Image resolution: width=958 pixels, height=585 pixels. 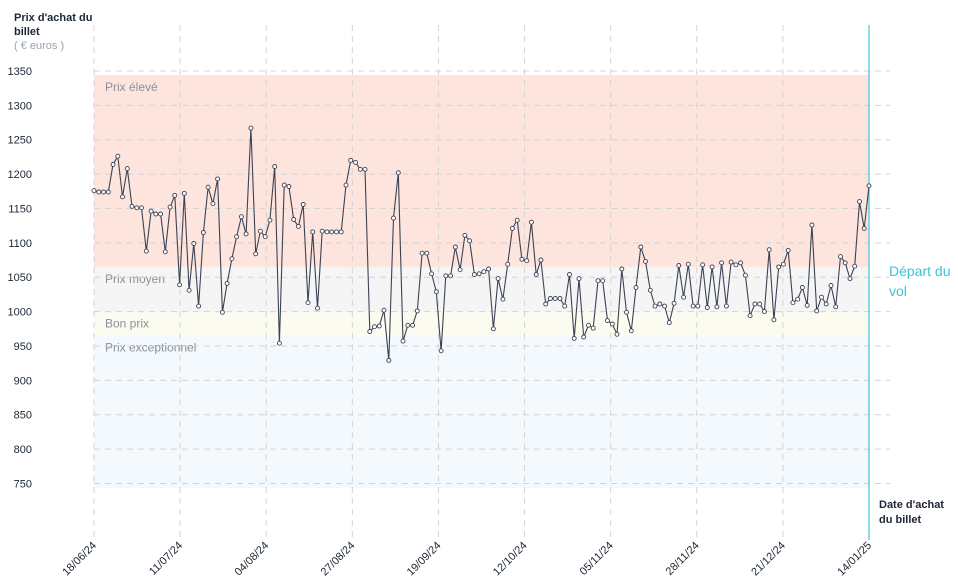 What do you see at coordinates (854, 559) in the screenshot?
I see `x-tick-label: 14/01/25` at bounding box center [854, 559].